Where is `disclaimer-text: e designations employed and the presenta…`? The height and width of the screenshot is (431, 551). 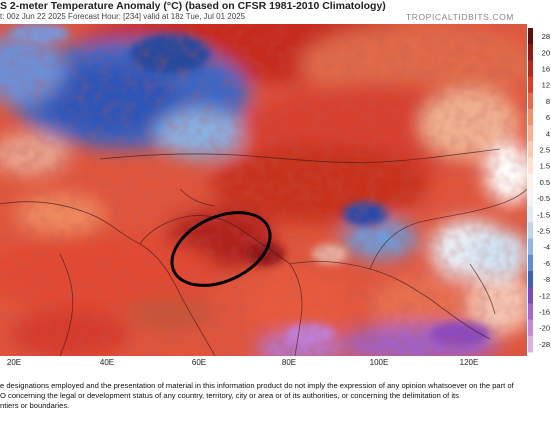 disclaimer-text: e designations employed and the presenta… is located at coordinates (272, 396).